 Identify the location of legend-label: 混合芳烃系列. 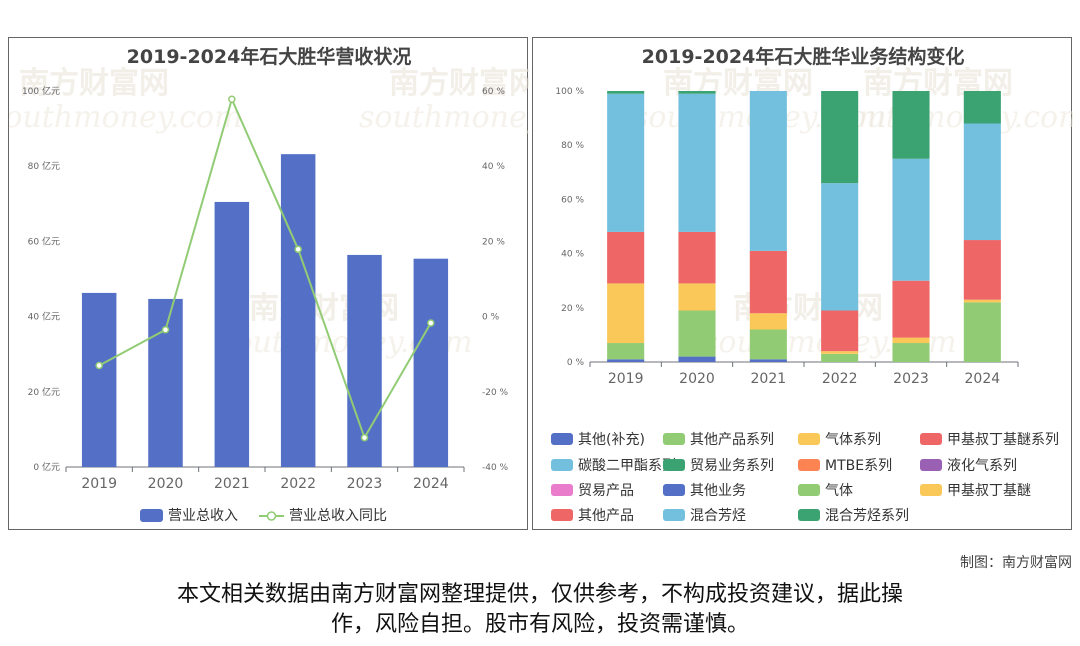
(867, 515).